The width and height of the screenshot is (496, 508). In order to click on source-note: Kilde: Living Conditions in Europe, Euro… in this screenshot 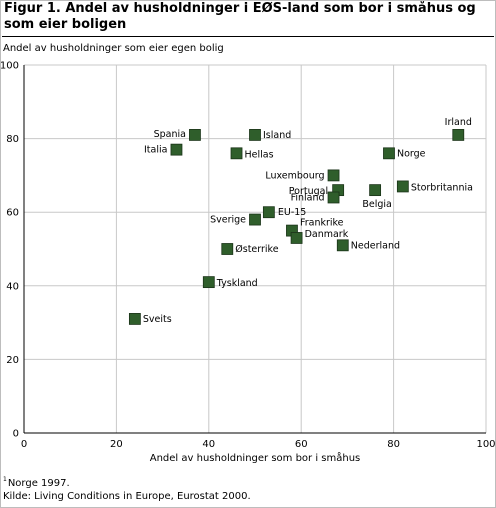, I will do `click(127, 496)`.